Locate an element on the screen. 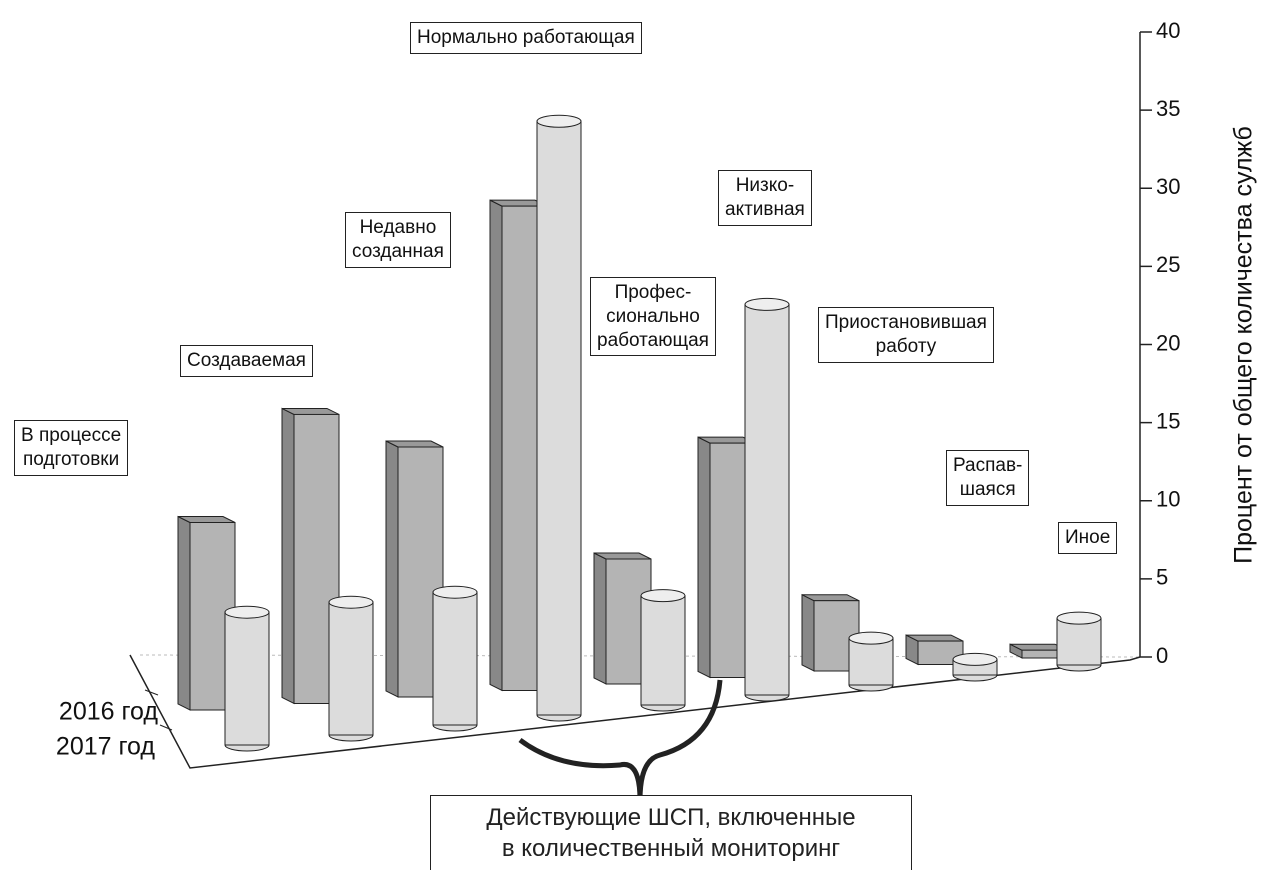  y-tick-label: 0 is located at coordinates (1162, 655).